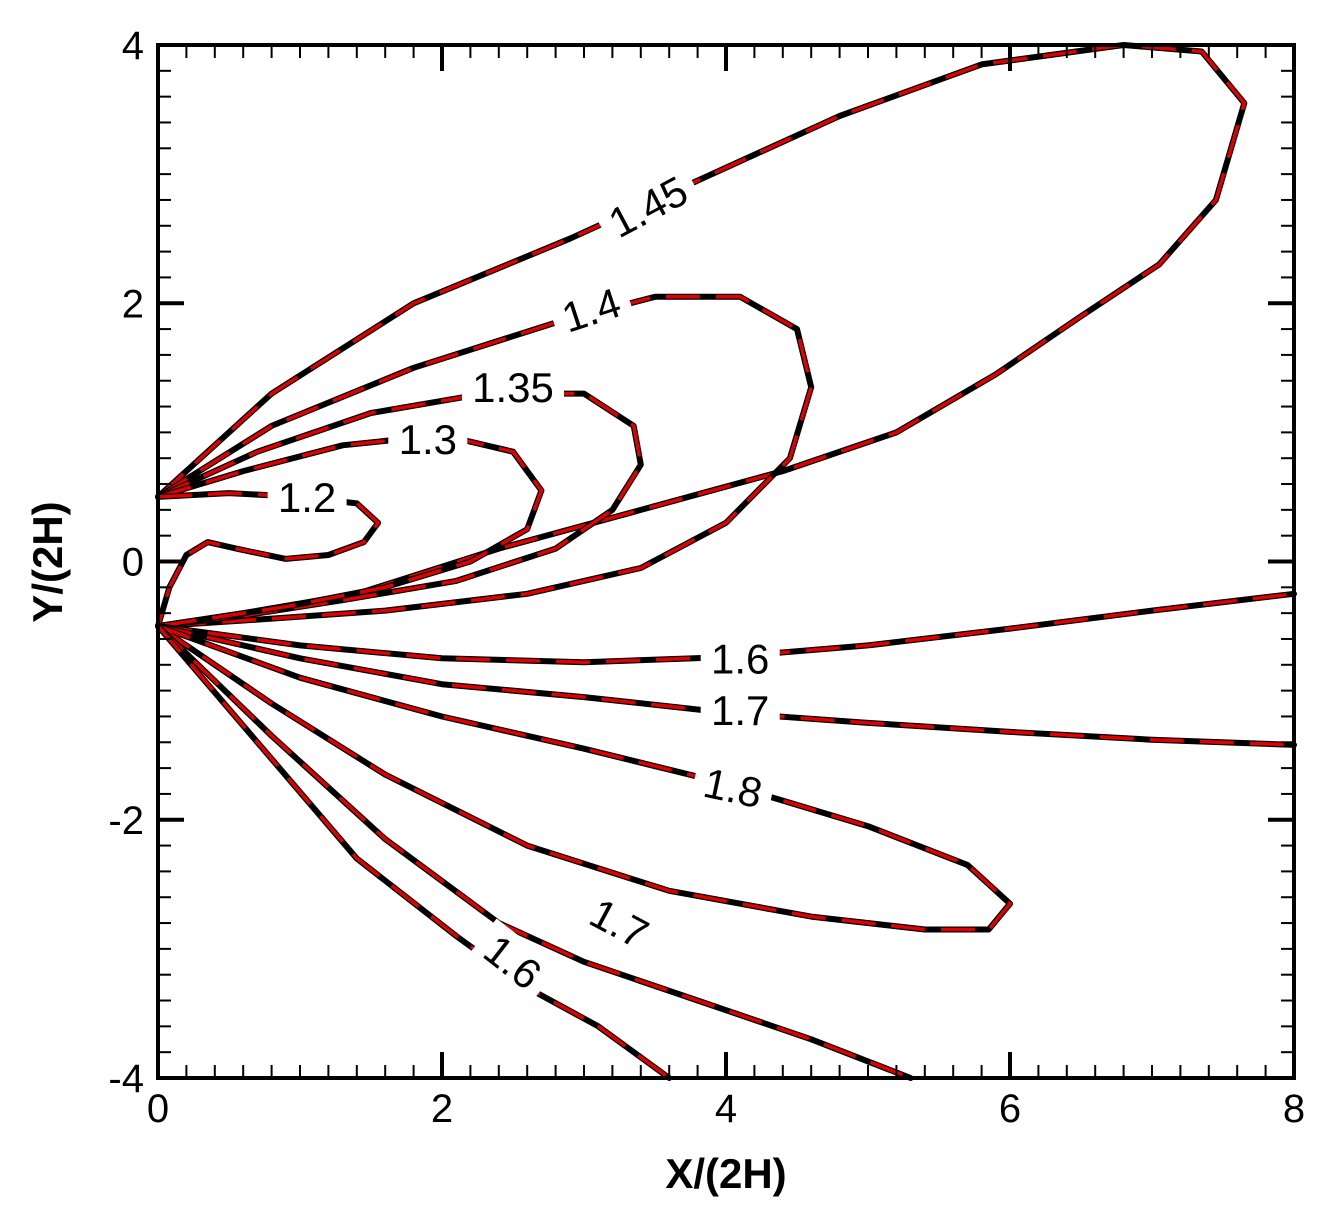 Image resolution: width=1324 pixels, height=1220 pixels. I want to click on contour-label-group-4: 1.2, so click(307, 496).